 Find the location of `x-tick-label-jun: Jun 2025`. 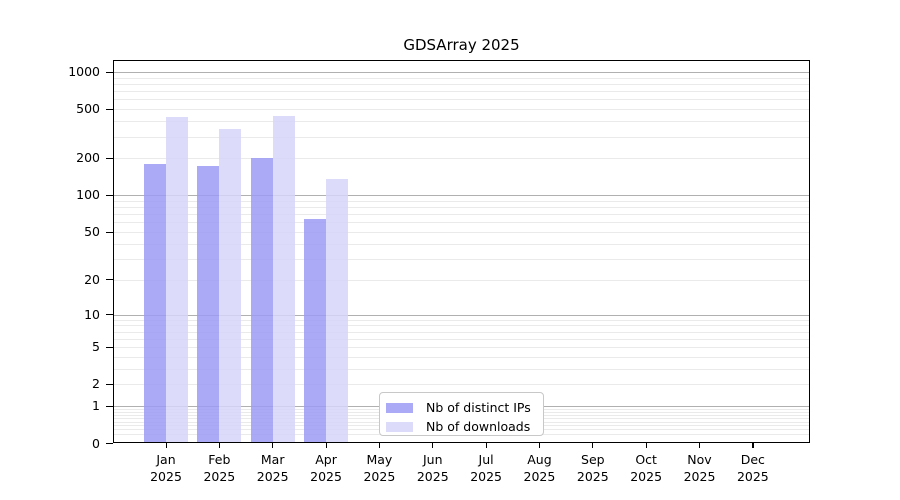

x-tick-label-jun: Jun 2025 is located at coordinates (432, 468).